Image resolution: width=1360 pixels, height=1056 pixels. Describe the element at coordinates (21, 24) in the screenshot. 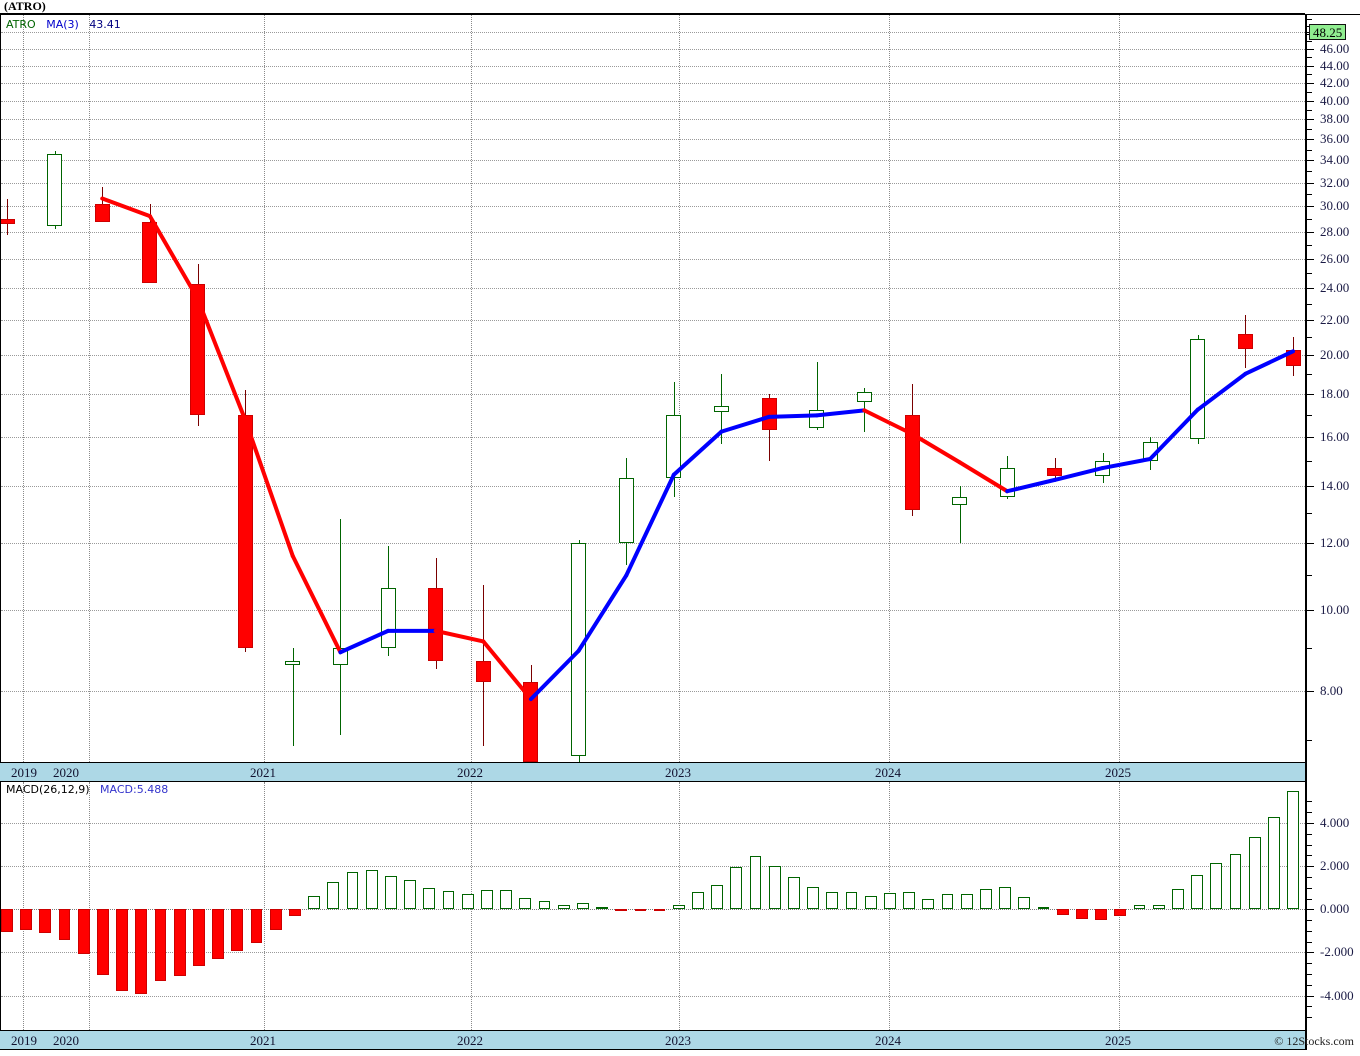

I see `legend-symbol: ATRO` at that location.